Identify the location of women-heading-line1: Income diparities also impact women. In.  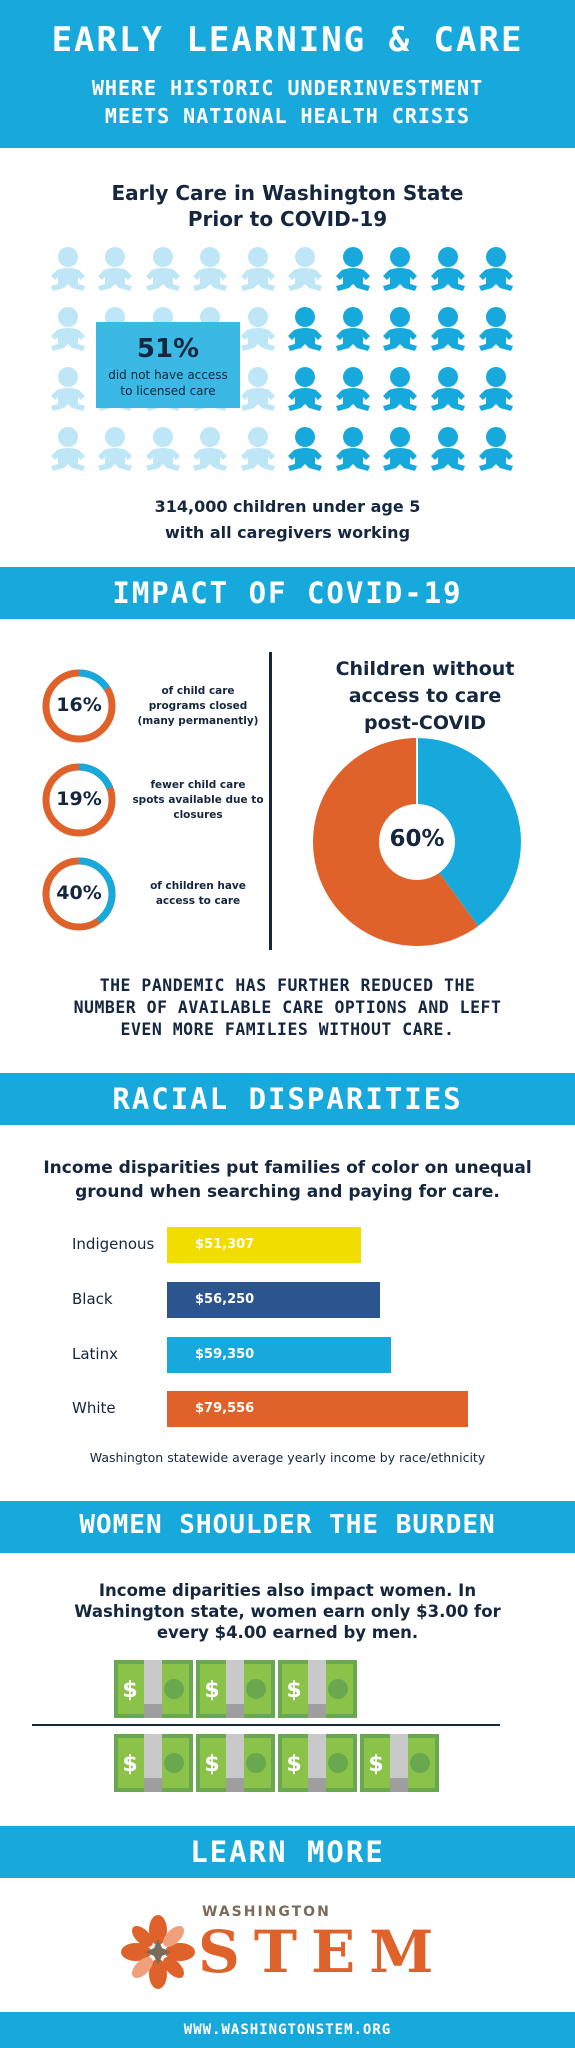
(287, 1590).